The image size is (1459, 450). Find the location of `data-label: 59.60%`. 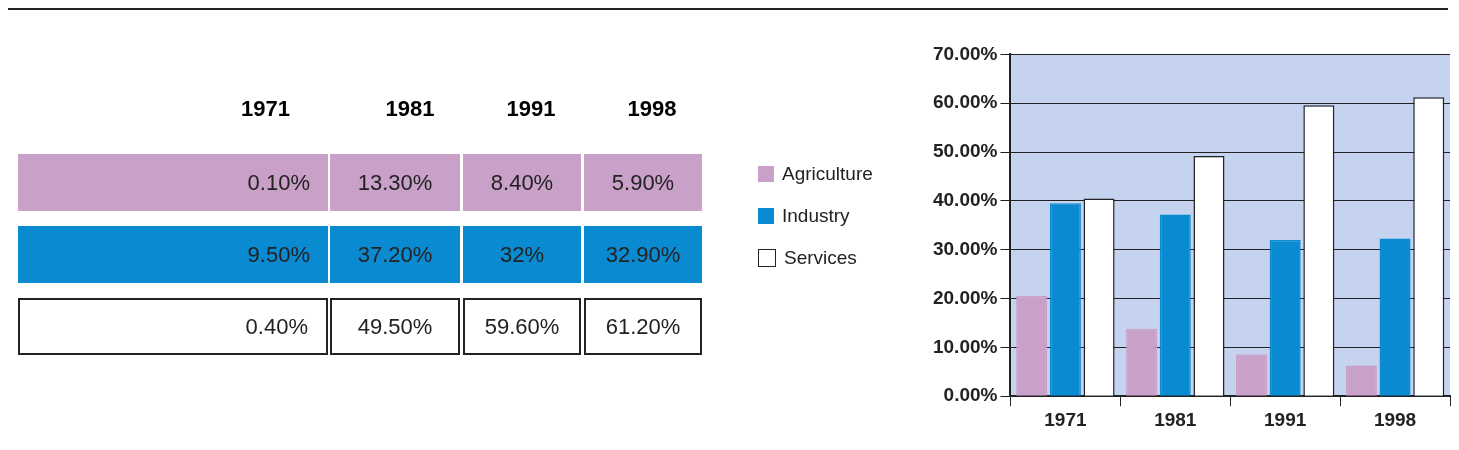

data-label: 59.60% is located at coordinates (522, 326).